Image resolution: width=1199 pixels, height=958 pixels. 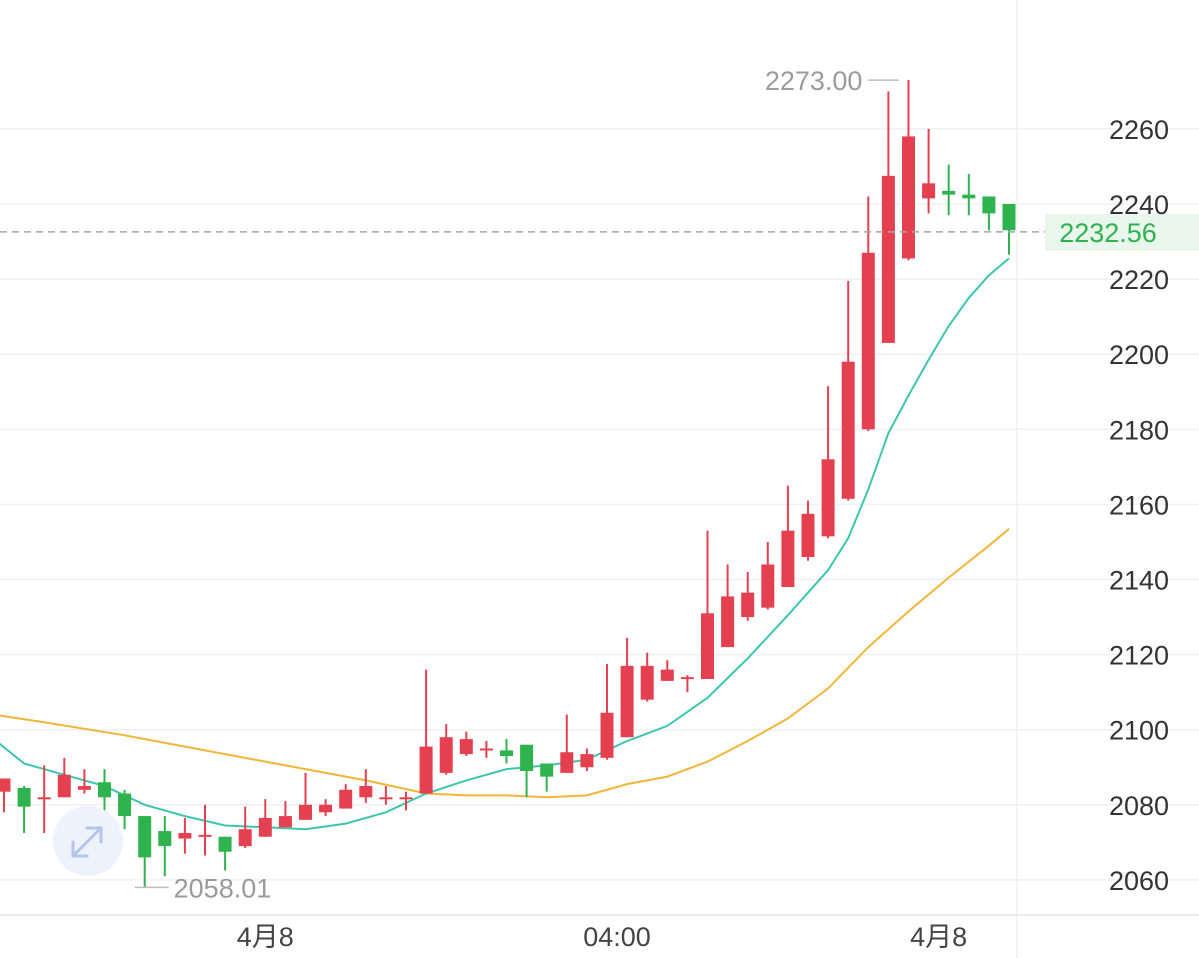 I want to click on high-price-label: 2273.00, so click(x=814, y=81).